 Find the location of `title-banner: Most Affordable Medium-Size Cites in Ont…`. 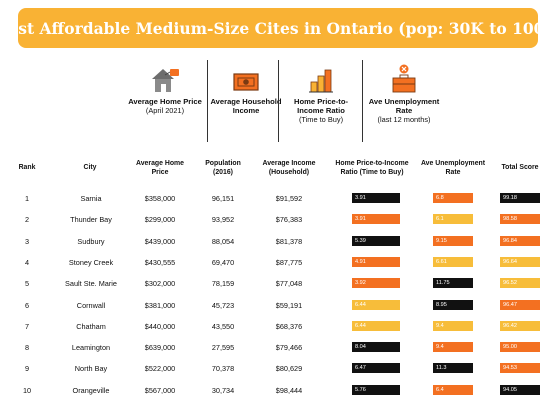

title-banner: Most Affordable Medium-Size Cites in Ont… is located at coordinates (277, 28).